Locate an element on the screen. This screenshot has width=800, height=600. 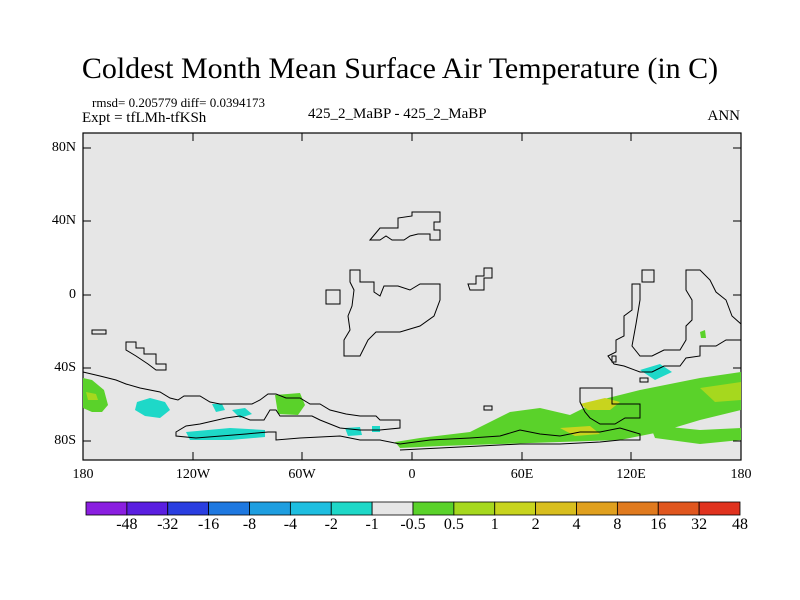
stats-text: rmsd= 0.205779 diff= 0.0394173 is located at coordinates (178, 102).